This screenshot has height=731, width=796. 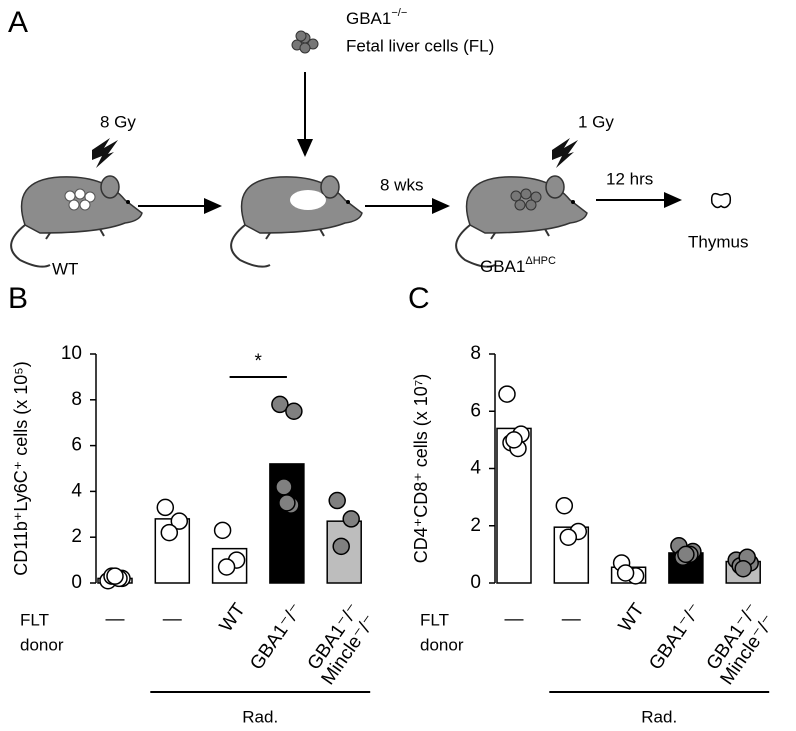 What do you see at coordinates (259, 361) in the screenshot?
I see `significance-label: *` at bounding box center [259, 361].